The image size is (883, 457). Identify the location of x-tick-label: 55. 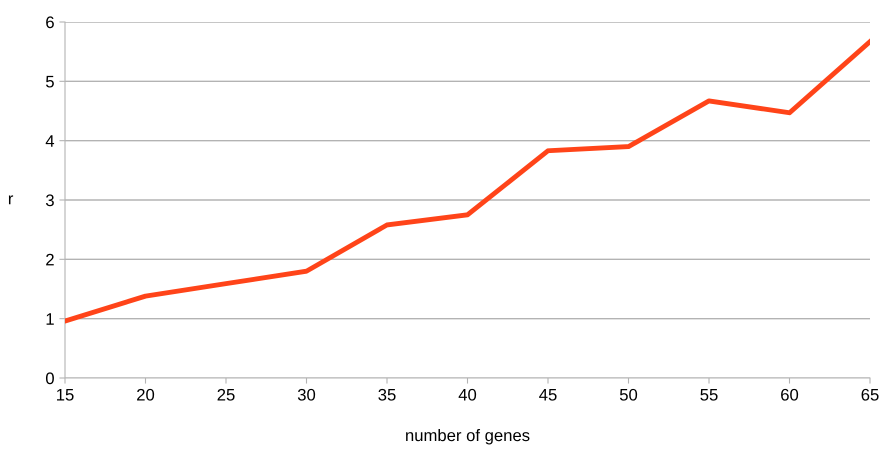
(709, 395).